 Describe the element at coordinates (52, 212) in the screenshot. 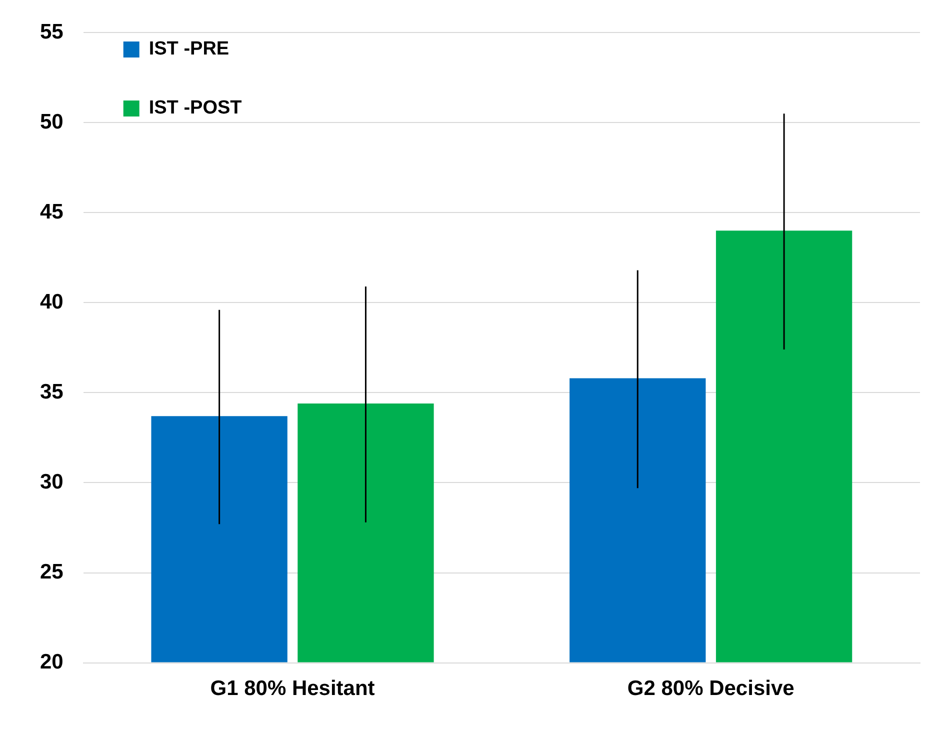

I see `y-tick-label: 45` at that location.